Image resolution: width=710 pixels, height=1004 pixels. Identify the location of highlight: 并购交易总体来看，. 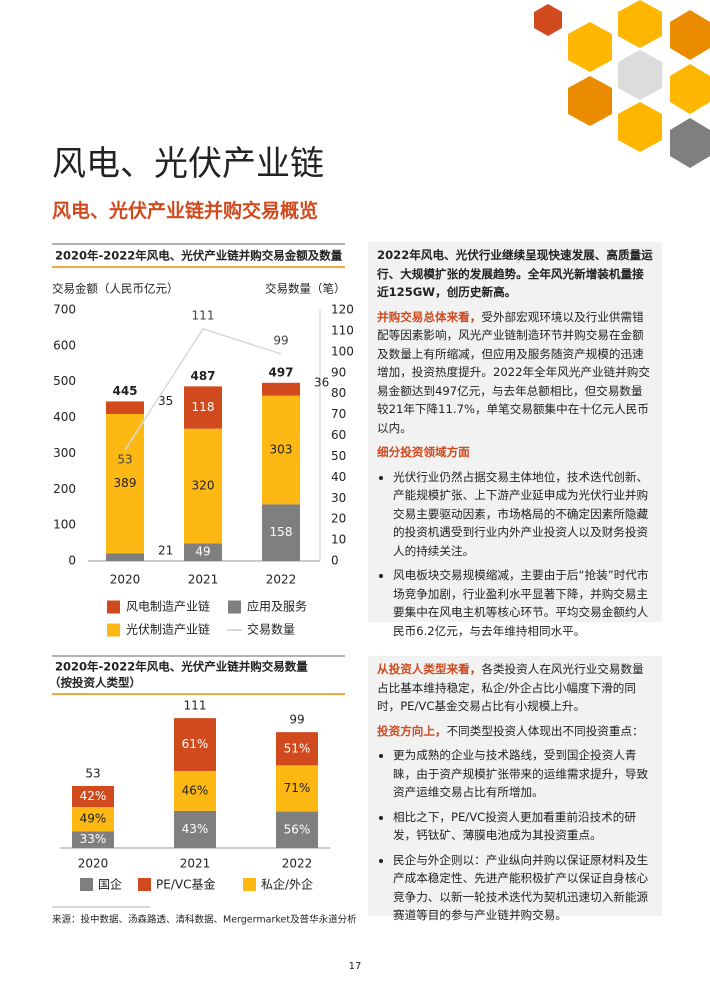
(429, 316).